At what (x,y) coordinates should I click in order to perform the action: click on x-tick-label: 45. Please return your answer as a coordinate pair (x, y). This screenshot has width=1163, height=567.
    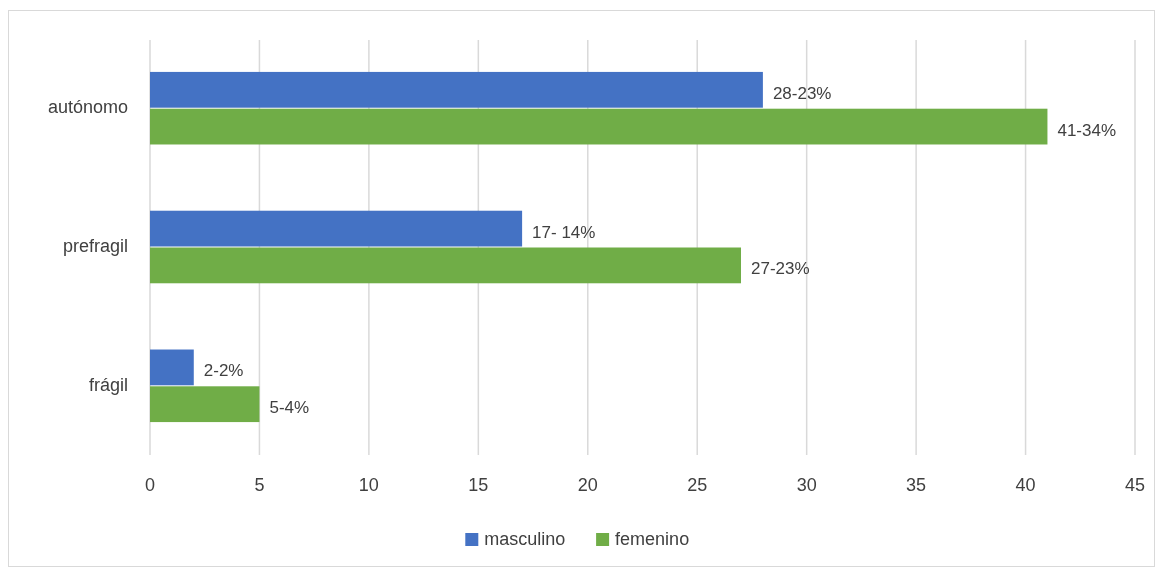
    Looking at the image, I should click on (1135, 485).